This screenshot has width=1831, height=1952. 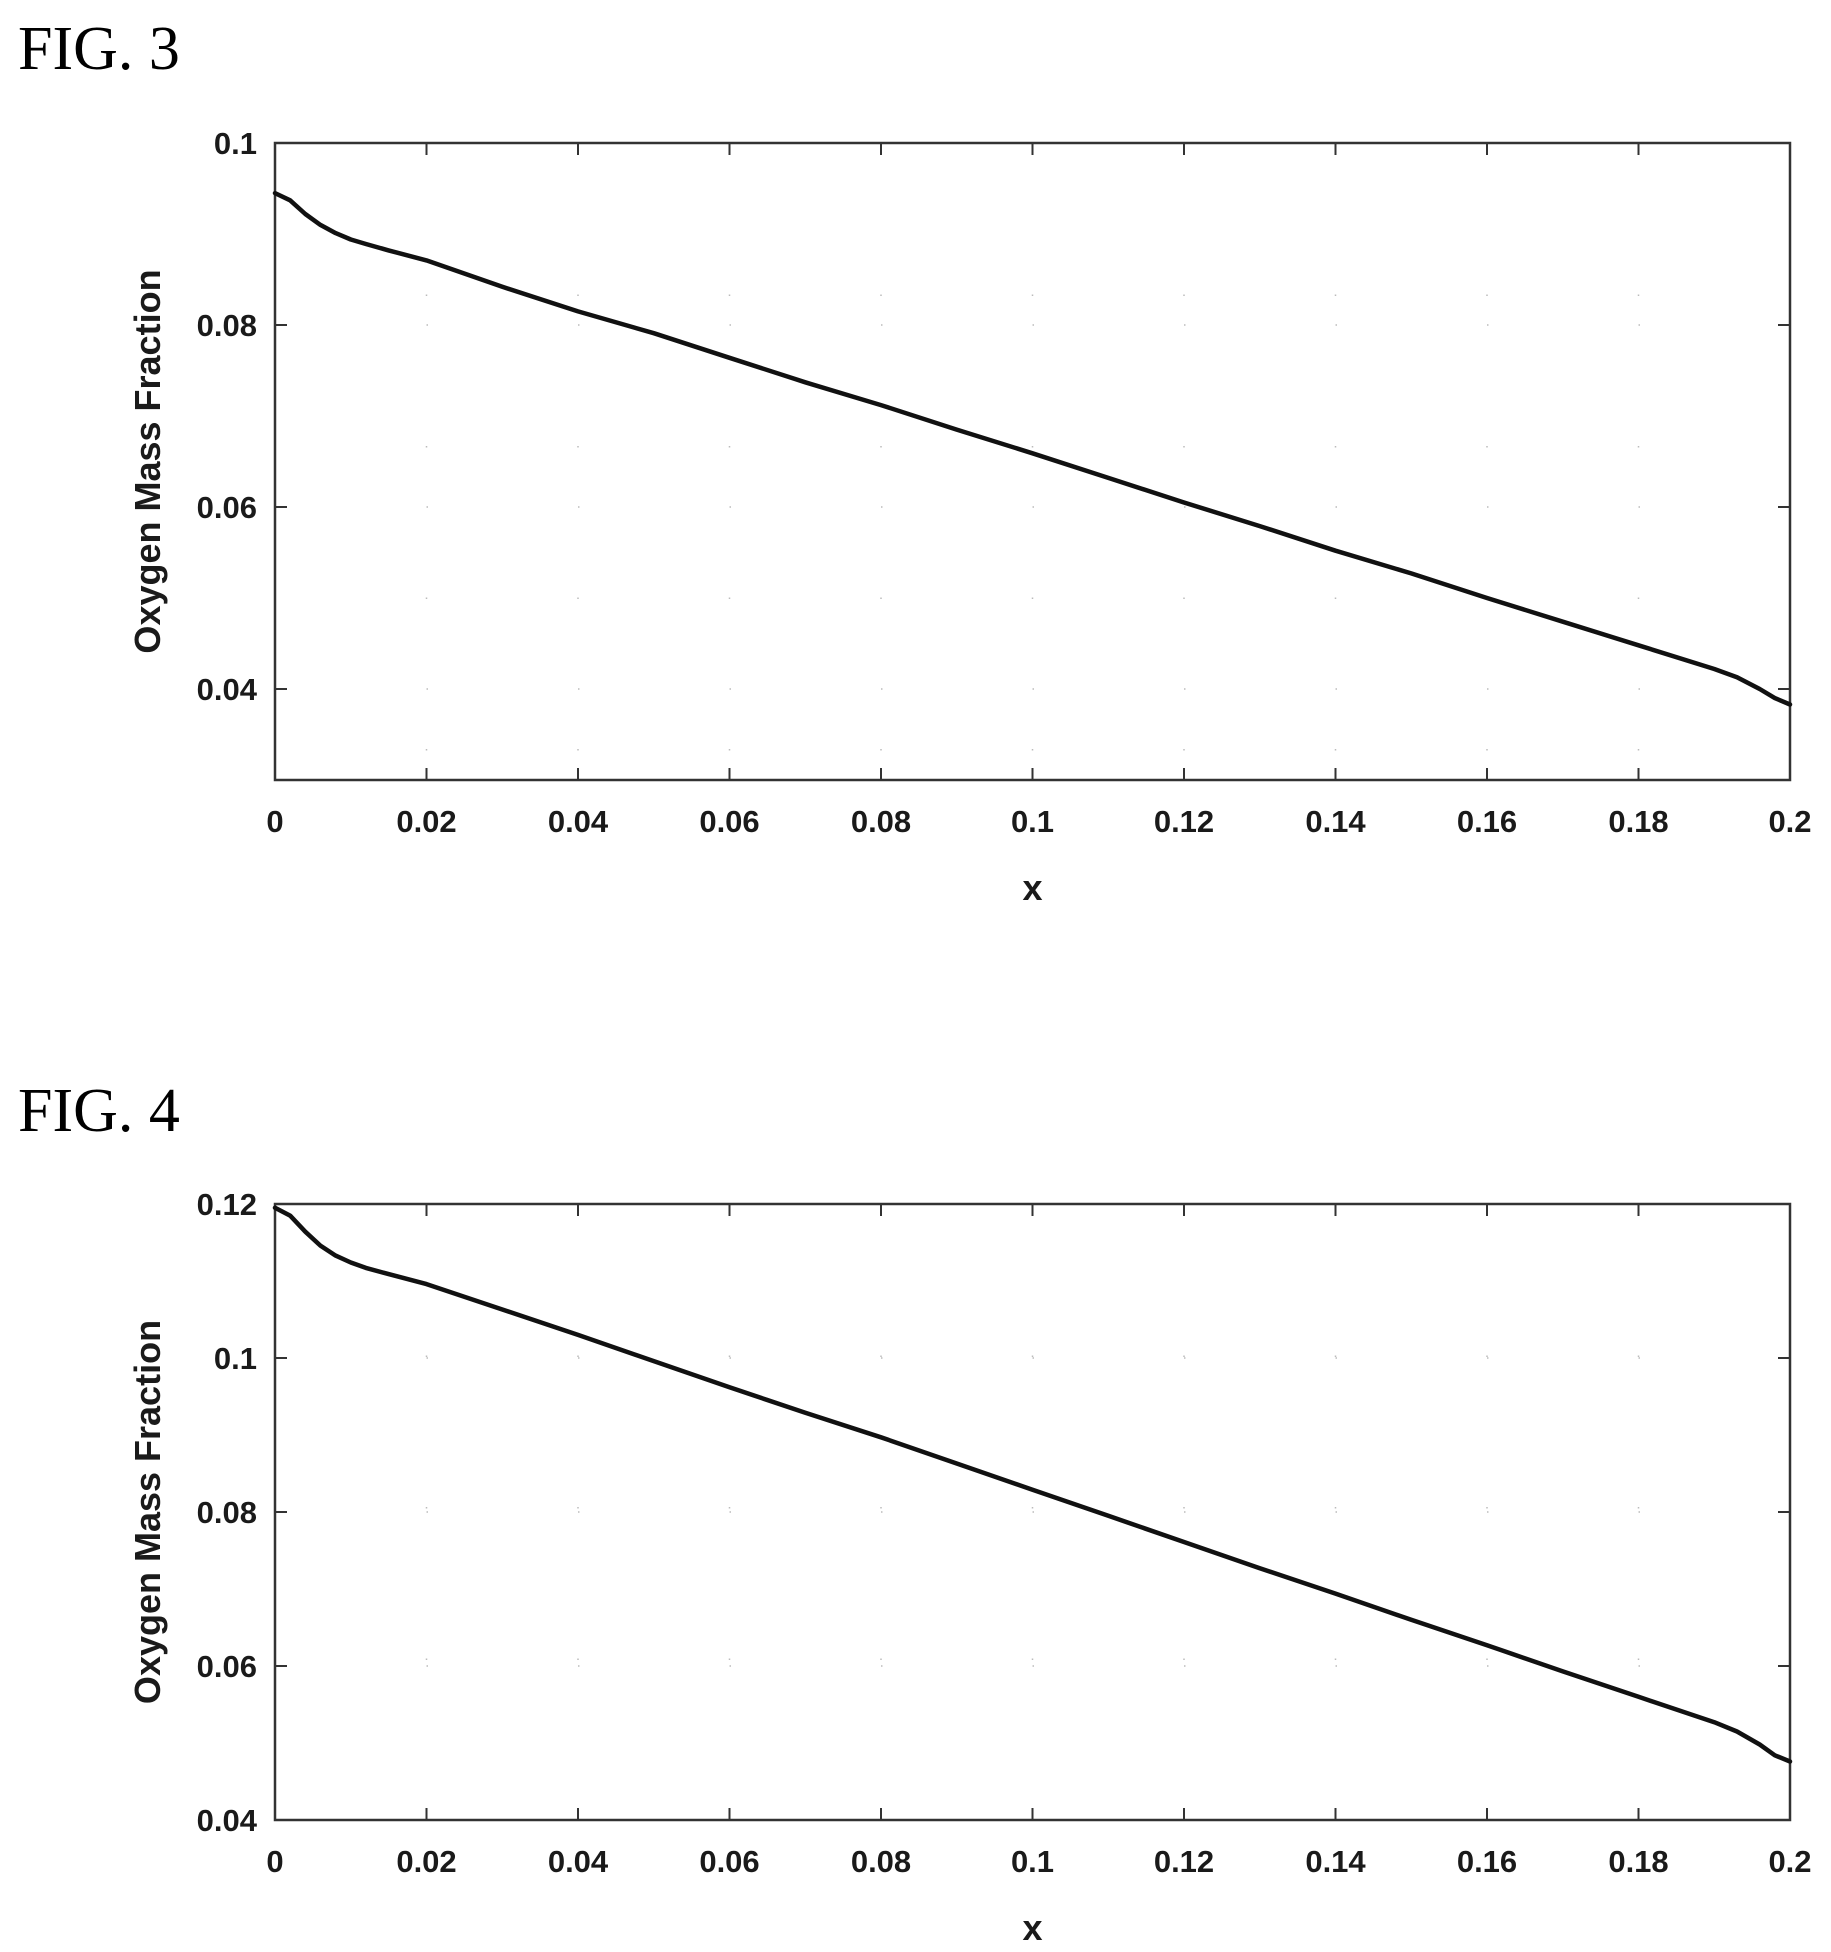 What do you see at coordinates (578, 1861) in the screenshot?
I see `chart-fig-4-x-tick-label: 0.04` at bounding box center [578, 1861].